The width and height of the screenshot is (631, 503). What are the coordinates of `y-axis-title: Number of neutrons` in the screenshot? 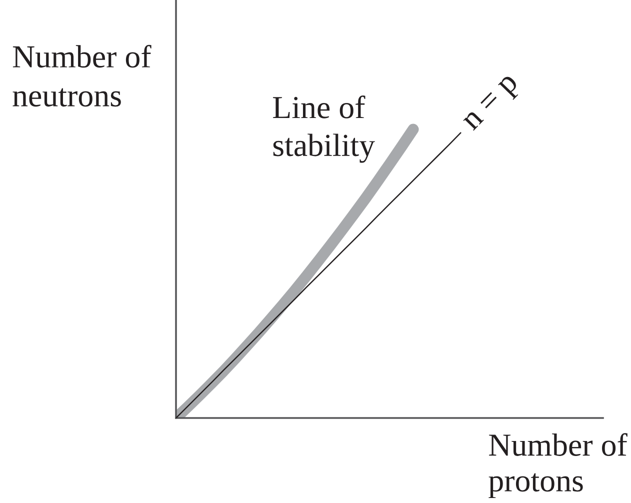 It's located at (82, 75).